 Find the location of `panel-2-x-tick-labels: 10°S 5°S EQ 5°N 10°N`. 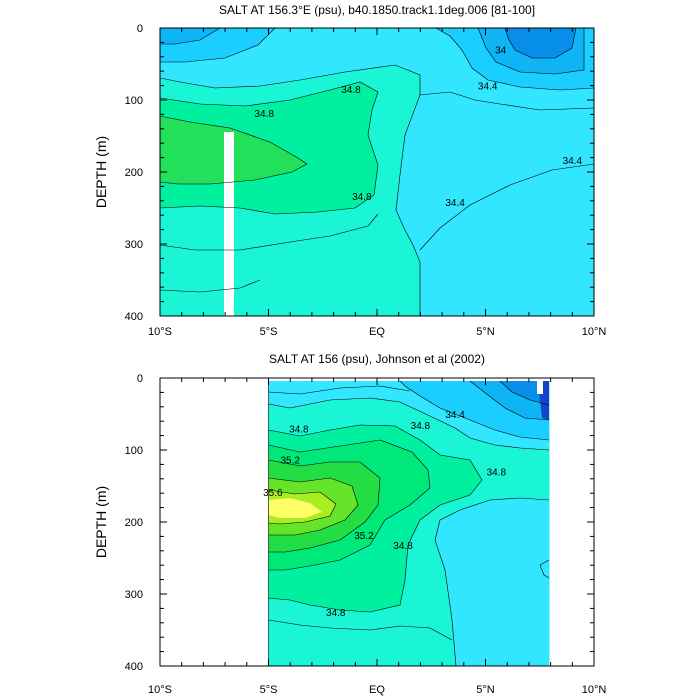

panel-2-x-tick-labels: 10°S 5°S EQ 5°N 10°N is located at coordinates (377, 690).